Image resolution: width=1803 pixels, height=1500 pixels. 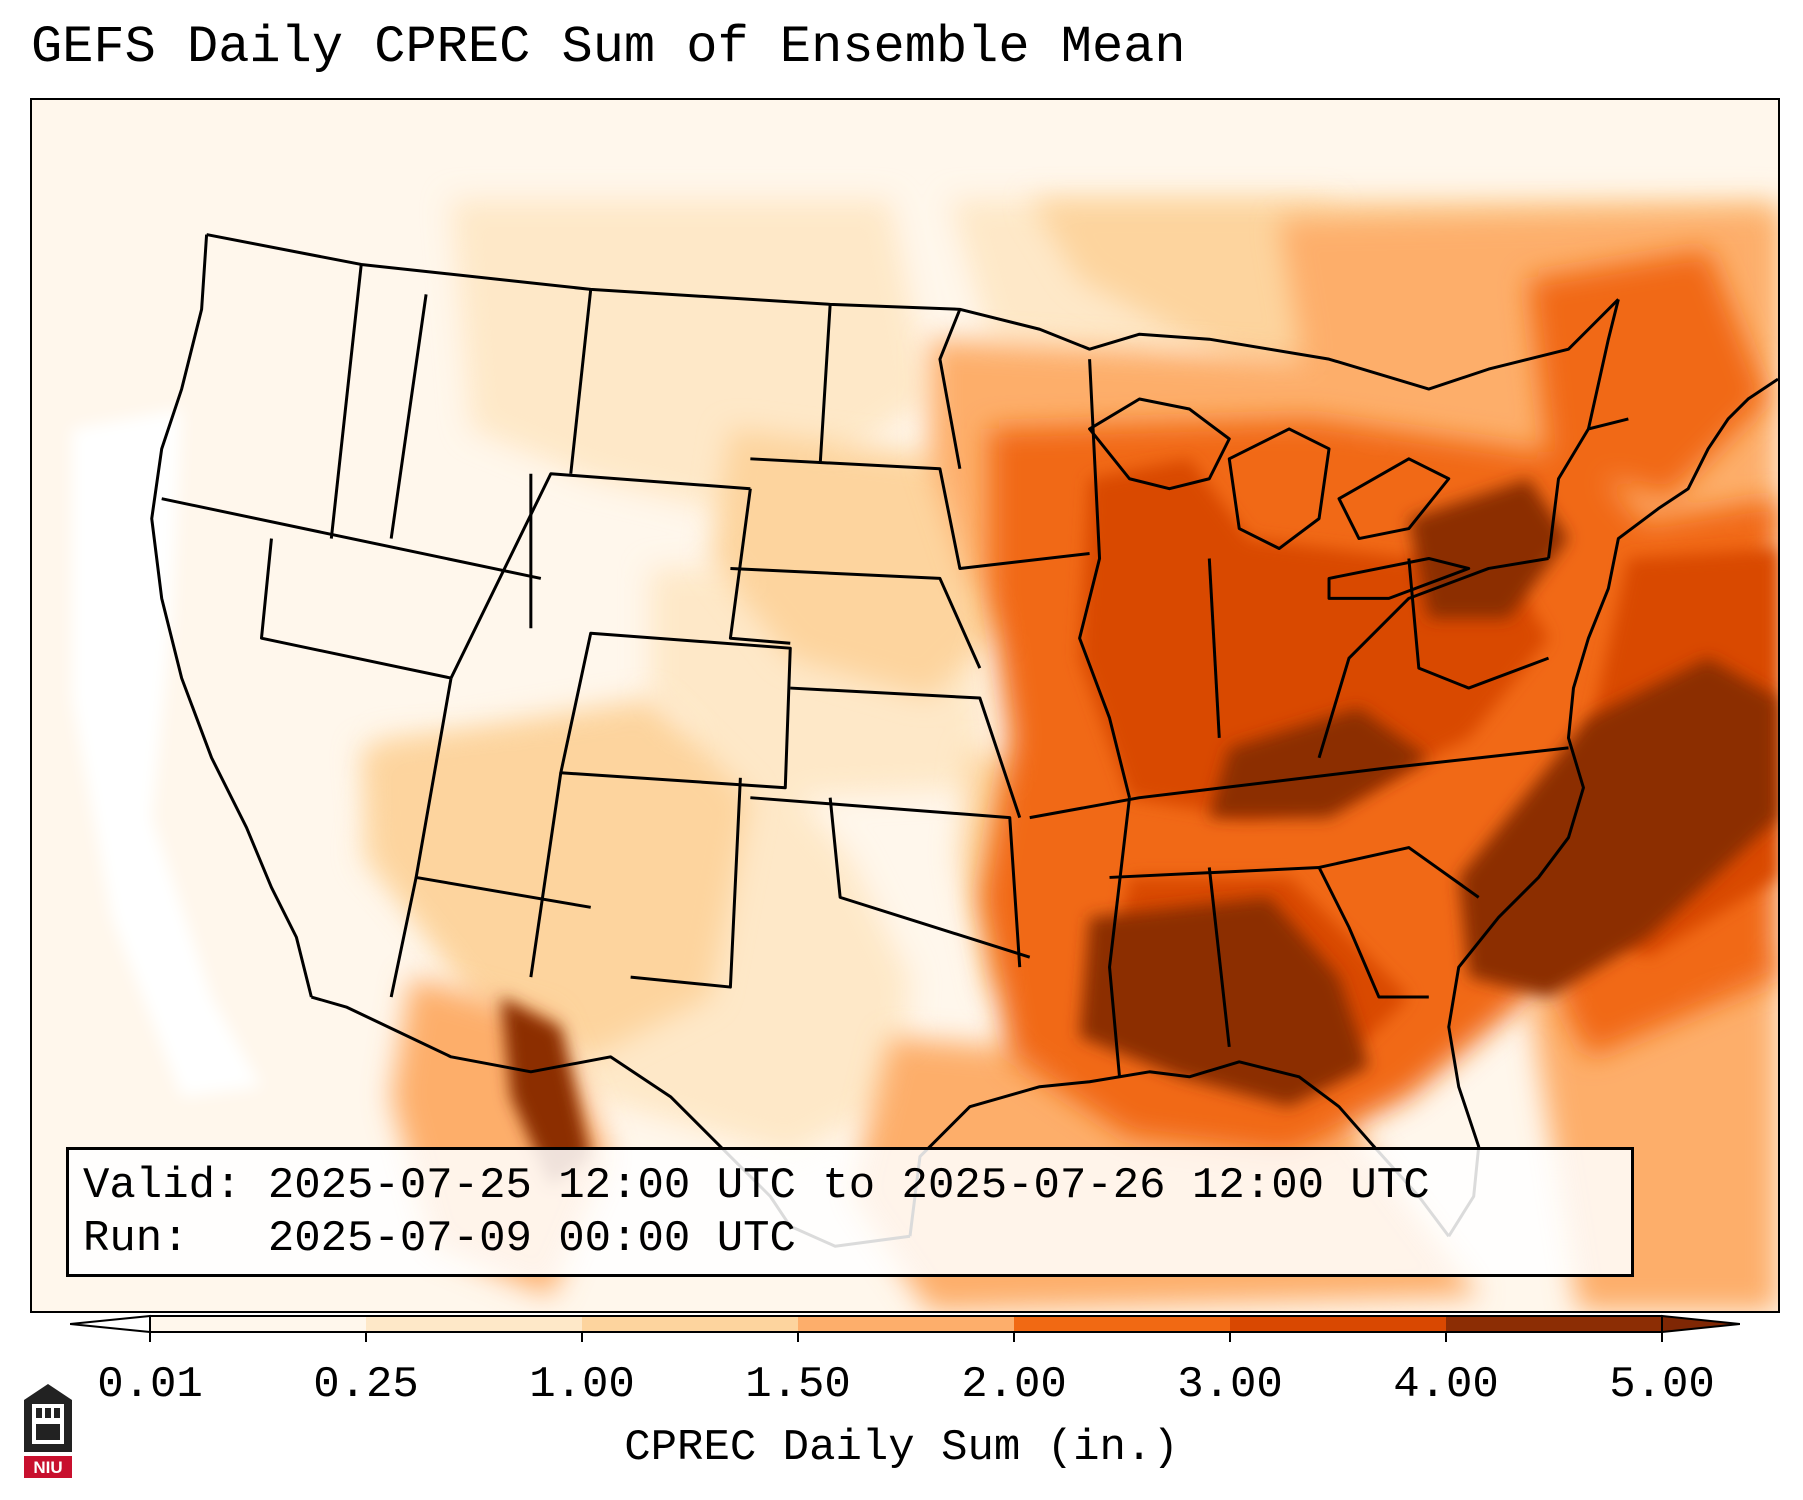 I want to click on niu-logo-band, so click(x=48, y=1467).